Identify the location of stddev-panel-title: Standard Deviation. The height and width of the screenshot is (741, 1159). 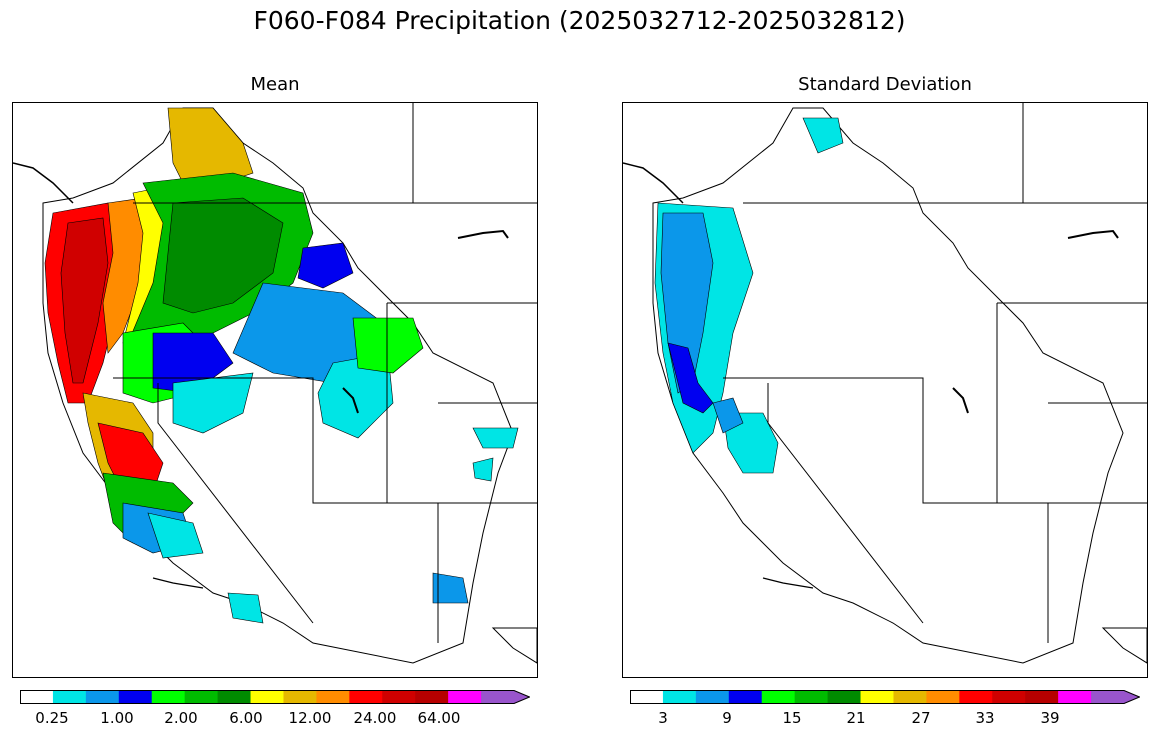
(885, 84).